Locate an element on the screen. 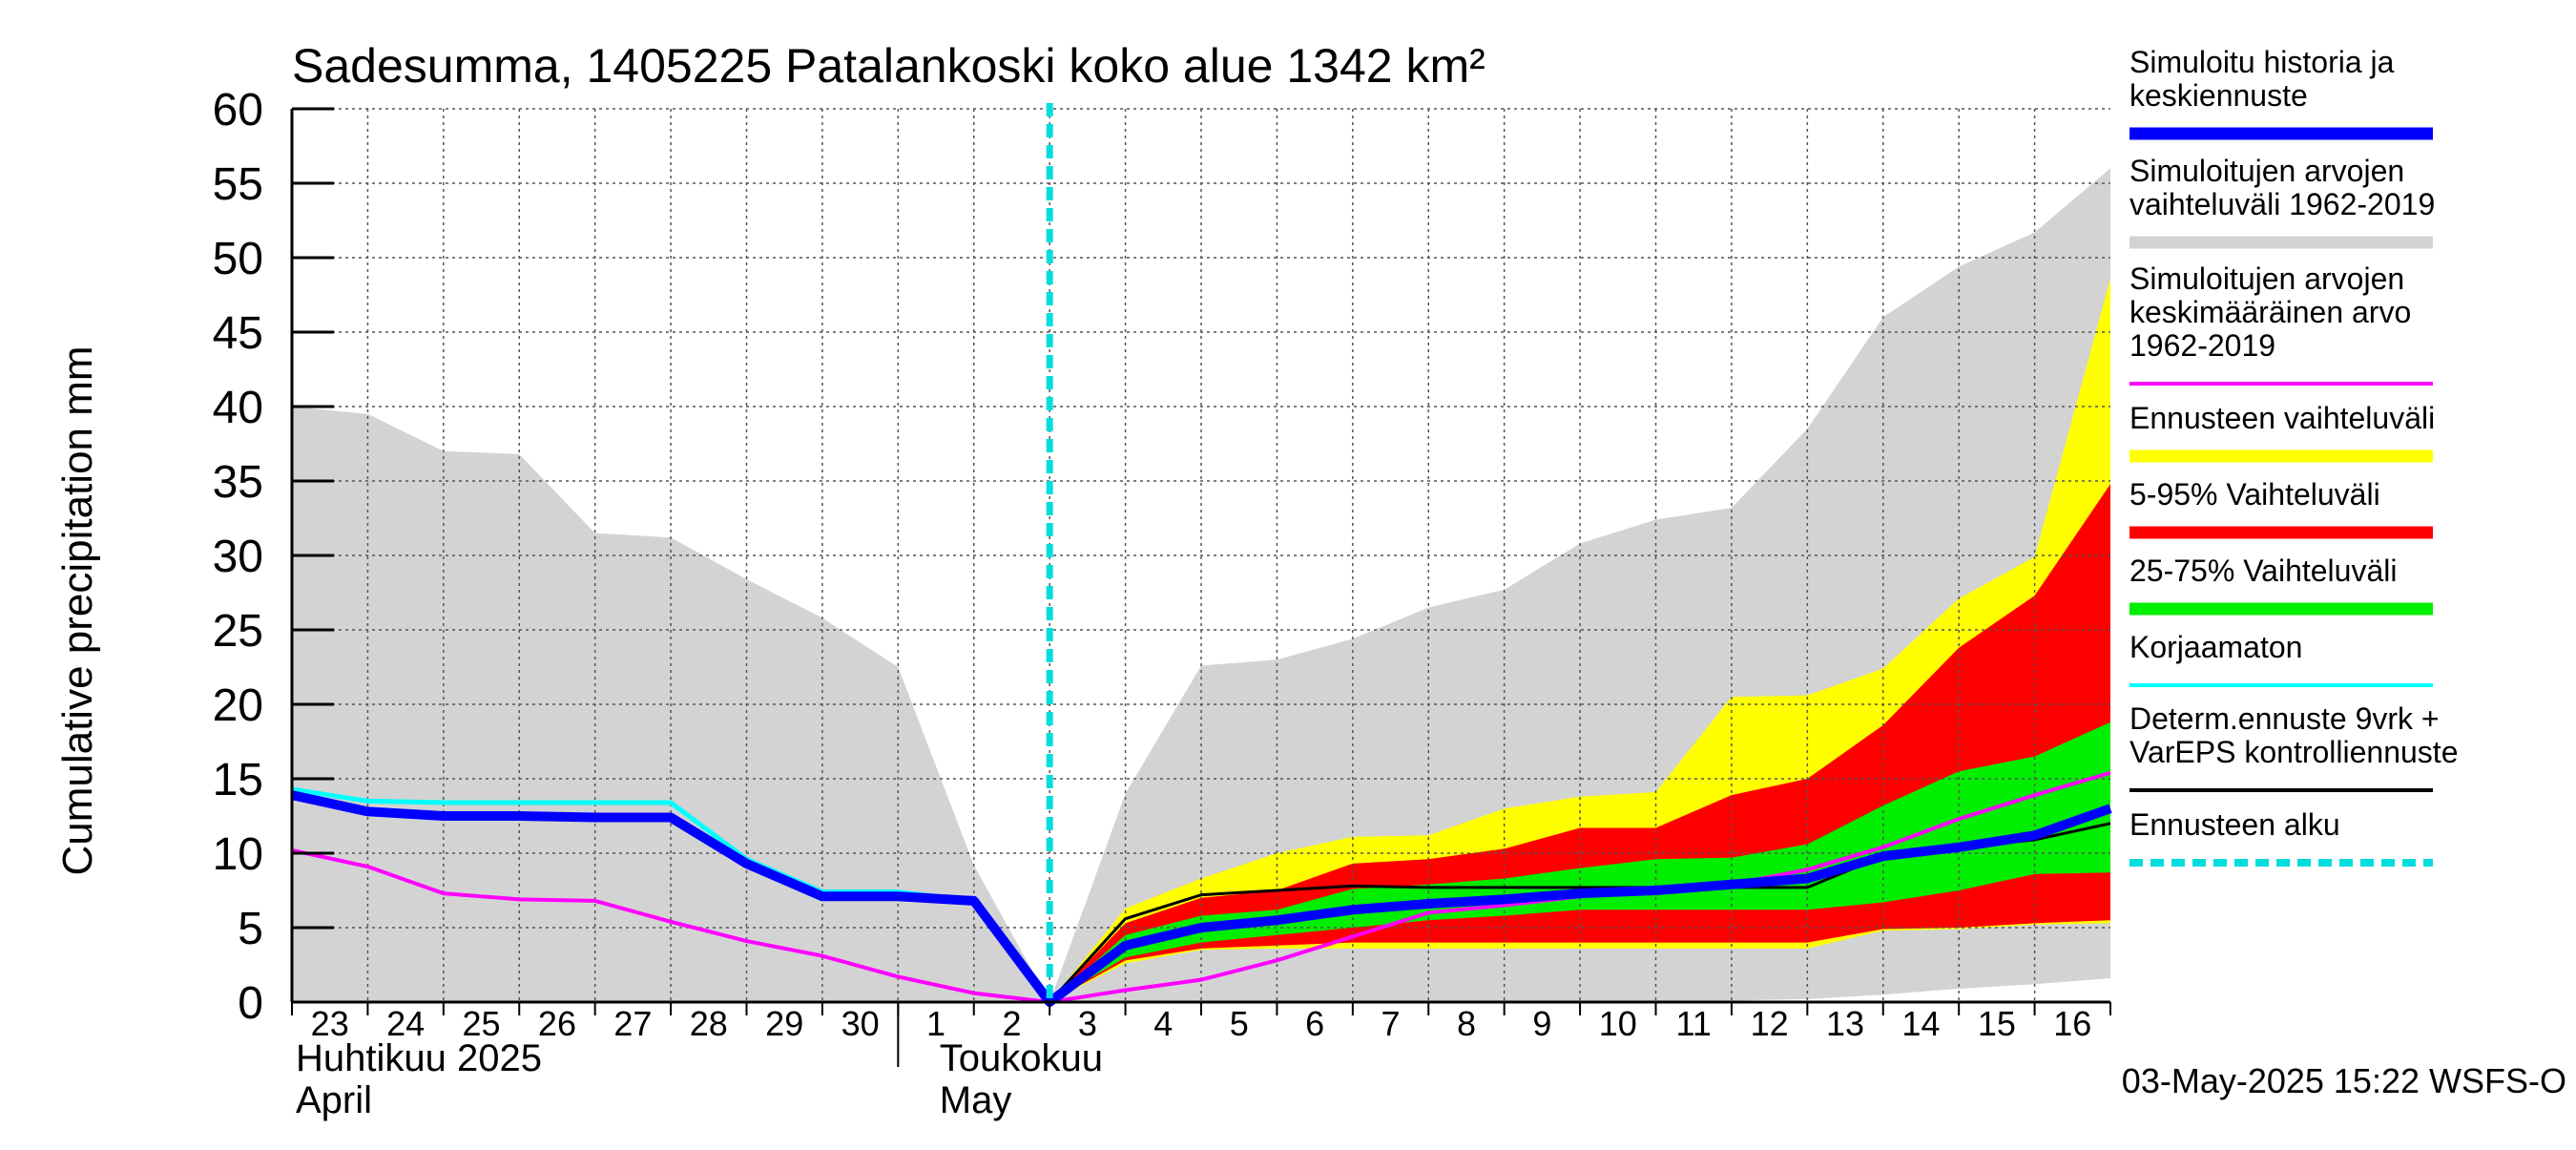  legend-label: keskimääräinen arvo is located at coordinates (2270, 312).